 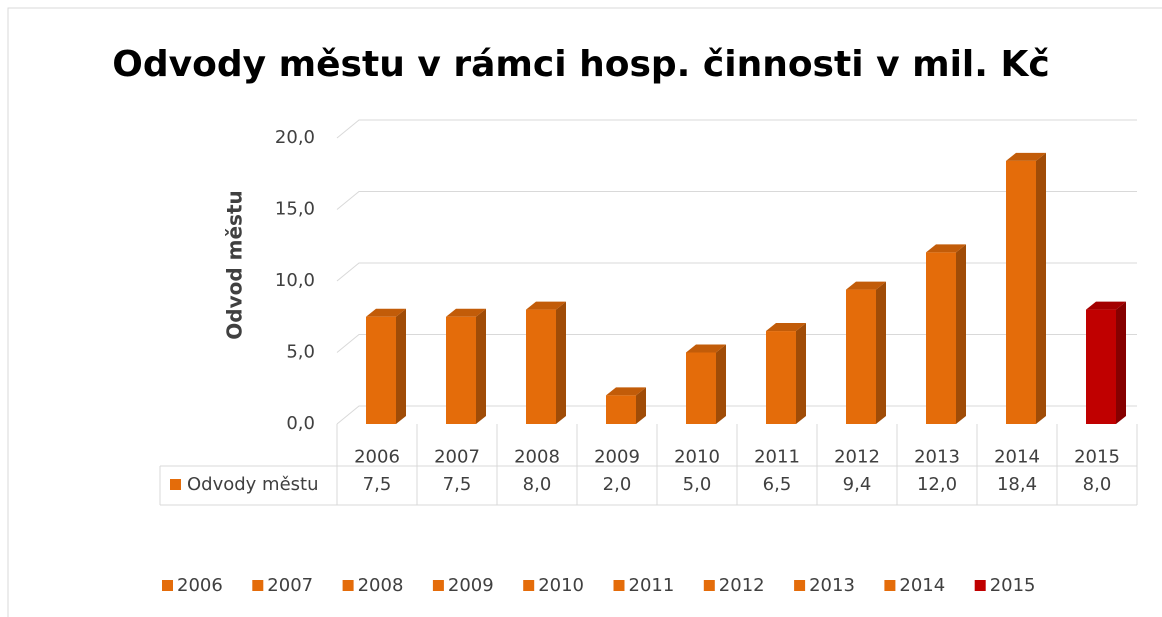 What do you see at coordinates (777, 457) in the screenshot?
I see `x-tick-label: 2011` at bounding box center [777, 457].